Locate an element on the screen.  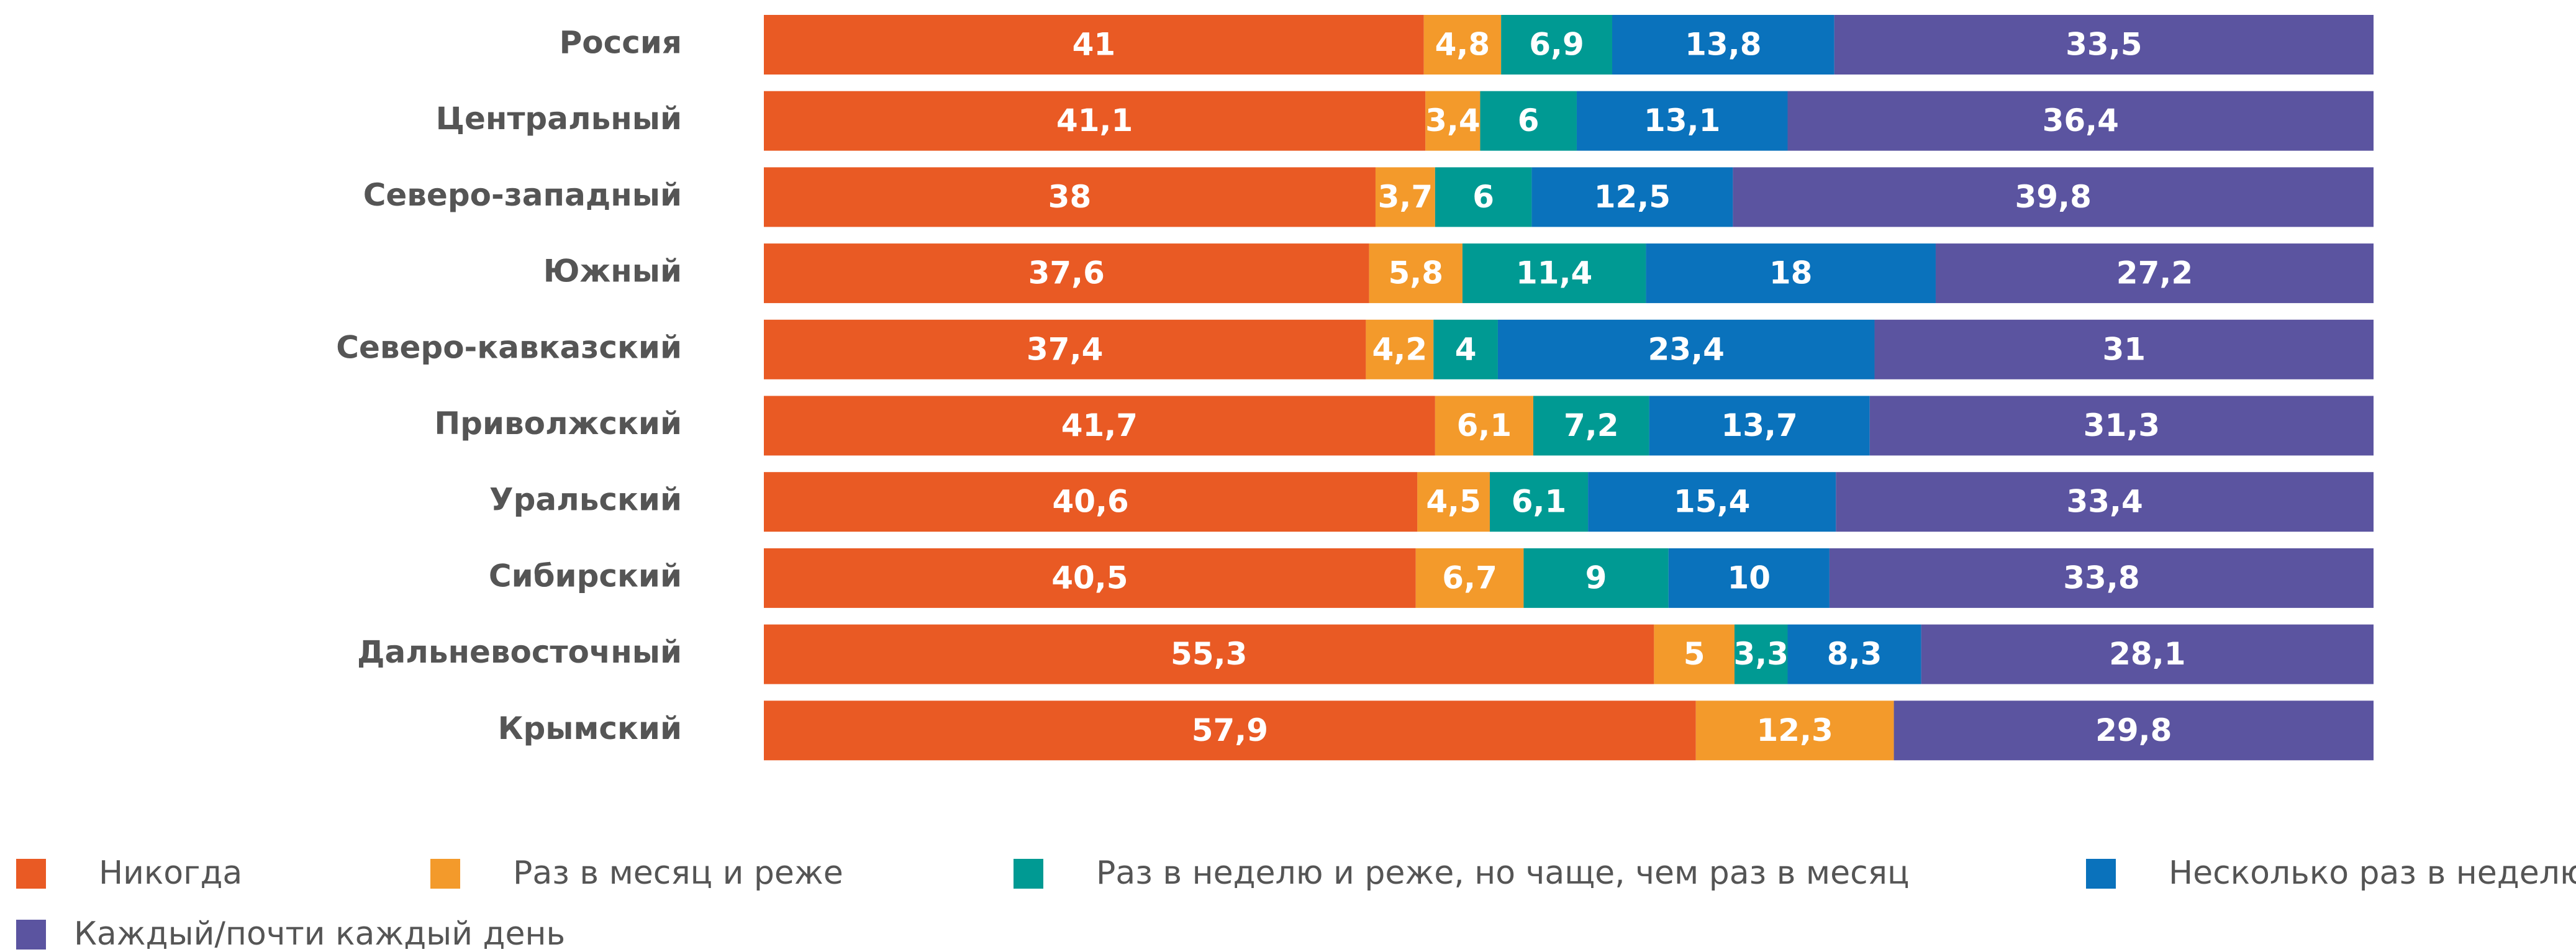
category-label: Уральский is located at coordinates (585, 500).